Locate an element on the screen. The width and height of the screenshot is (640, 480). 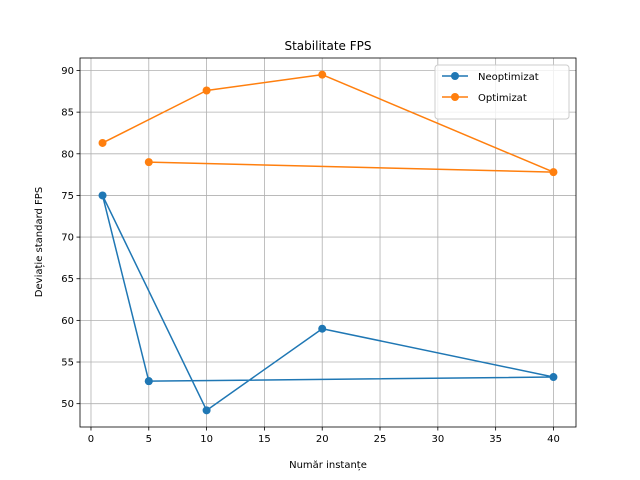
legend-box is located at coordinates (502, 92).